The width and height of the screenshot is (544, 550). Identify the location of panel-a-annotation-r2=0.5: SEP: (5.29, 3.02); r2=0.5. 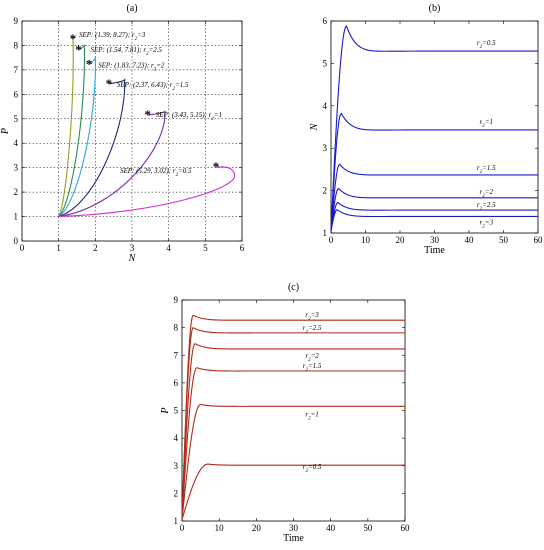
(156, 172).